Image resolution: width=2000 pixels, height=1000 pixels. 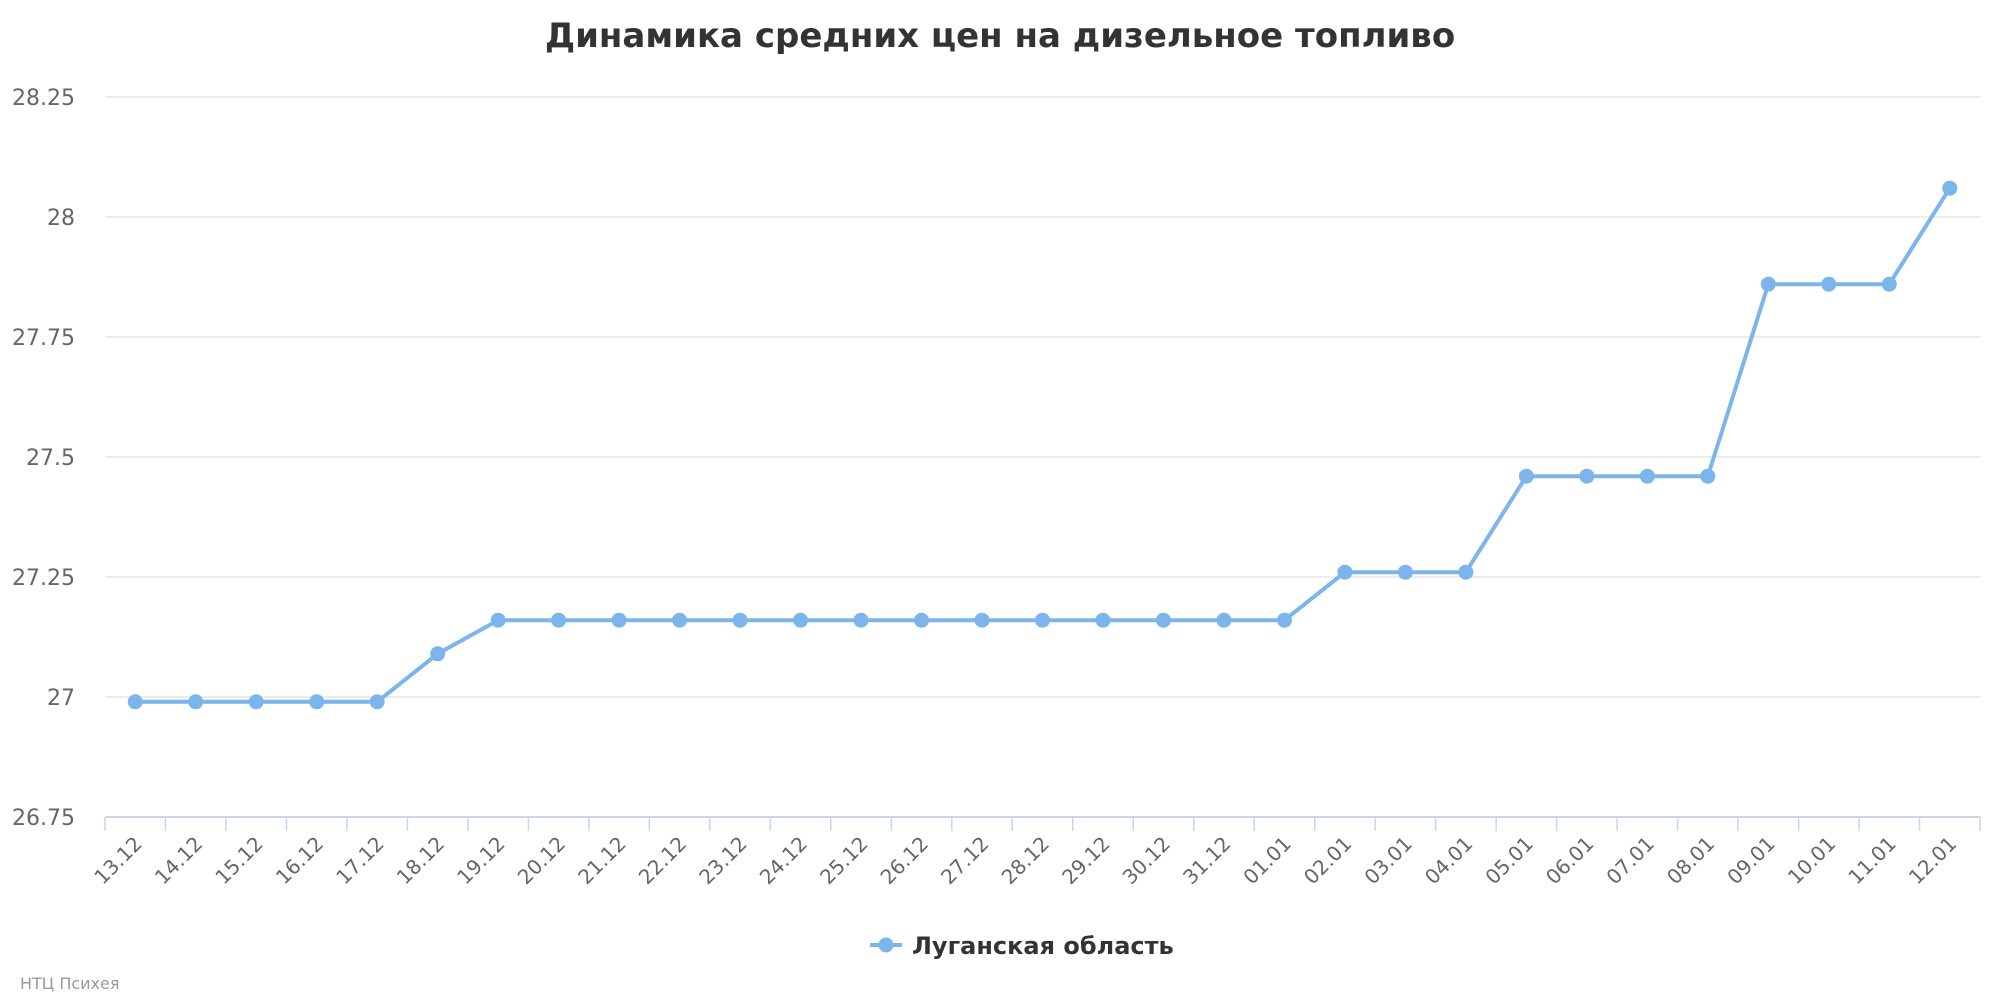 What do you see at coordinates (1146, 860) in the screenshot?
I see `x-tick-label: 30.12` at bounding box center [1146, 860].